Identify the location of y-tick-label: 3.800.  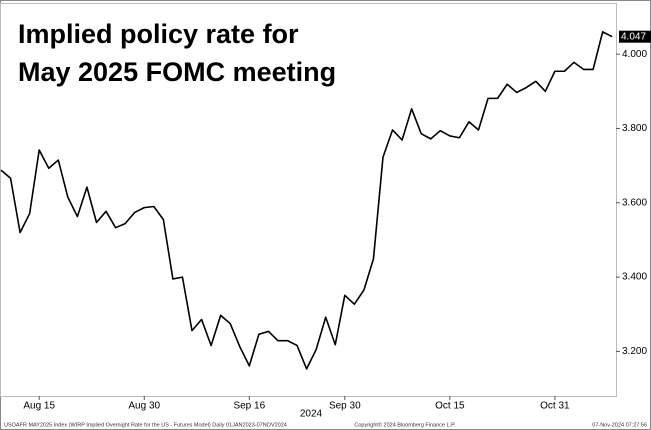
(634, 128).